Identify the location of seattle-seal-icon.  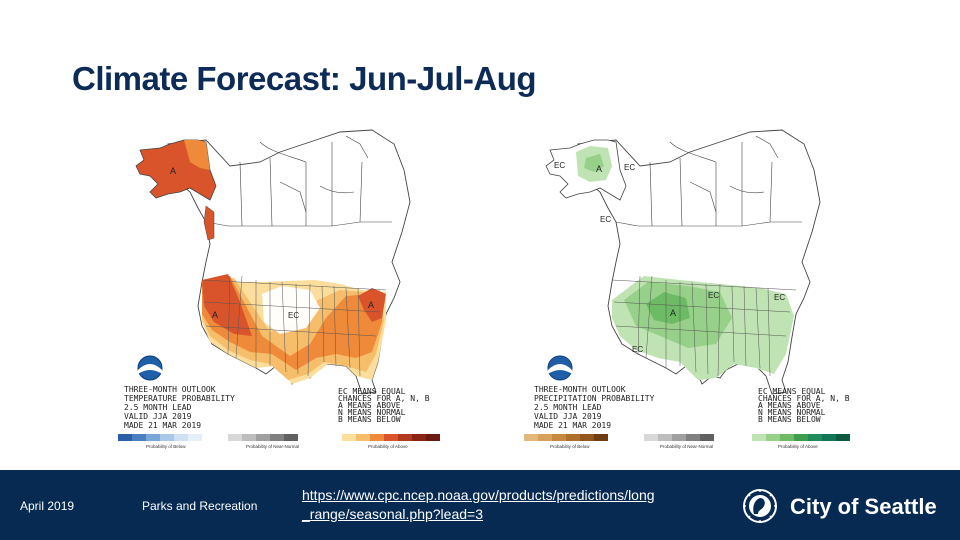
(760, 506).